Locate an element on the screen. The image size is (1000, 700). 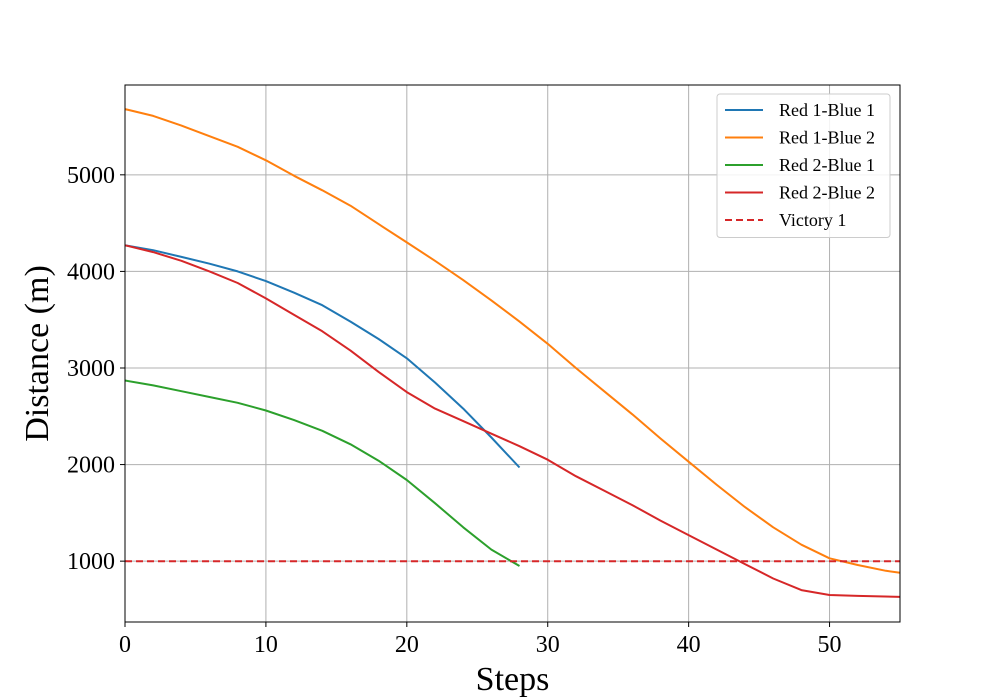
x-tick-label: 20 is located at coordinates (407, 645).